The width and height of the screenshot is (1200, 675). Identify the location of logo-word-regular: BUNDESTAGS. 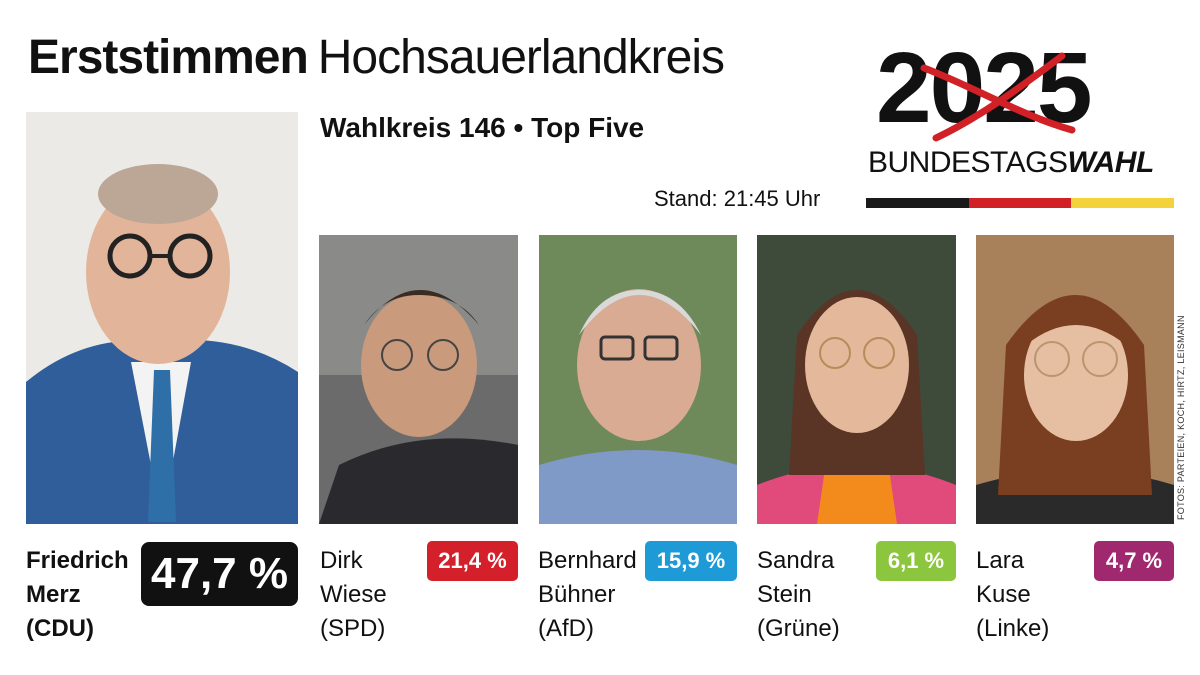
(968, 162).